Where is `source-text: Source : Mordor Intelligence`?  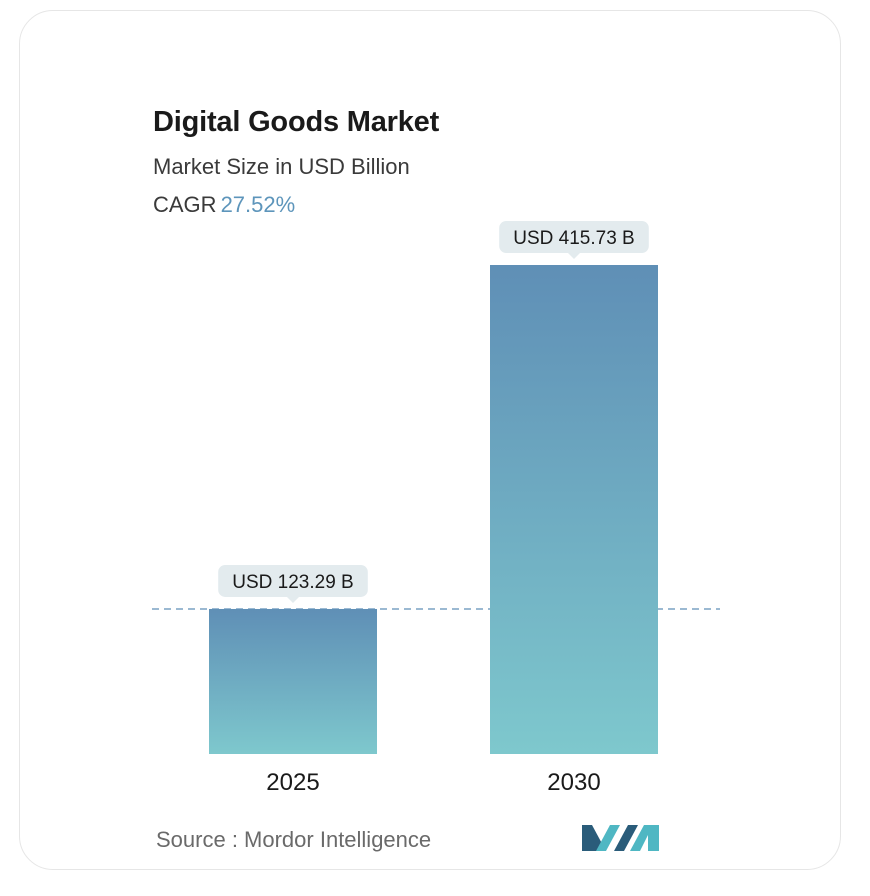 source-text: Source : Mordor Intelligence is located at coordinates (294, 839).